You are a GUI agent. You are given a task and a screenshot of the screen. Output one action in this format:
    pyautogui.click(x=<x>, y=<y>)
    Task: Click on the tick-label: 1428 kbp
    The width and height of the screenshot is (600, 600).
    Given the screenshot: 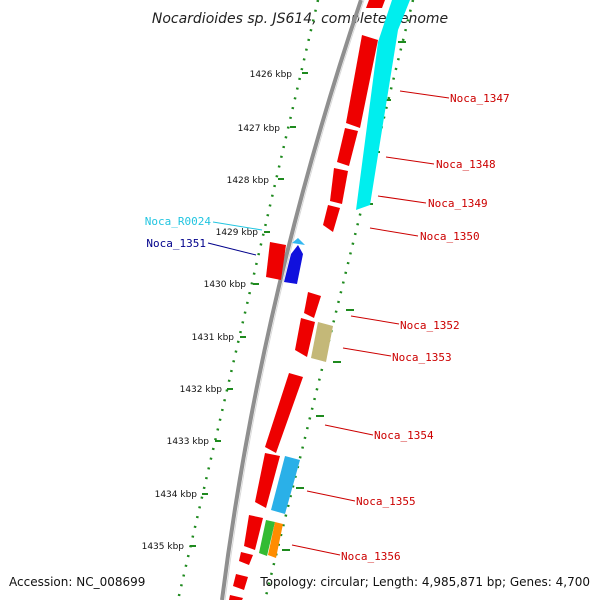 What is the action you would take?
    pyautogui.click(x=248, y=181)
    